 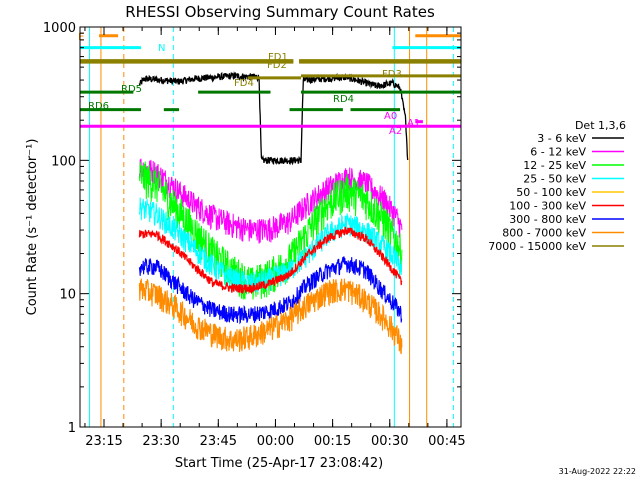 What do you see at coordinates (63, 161) in the screenshot?
I see `y-tick-label-100: 100` at bounding box center [63, 161].